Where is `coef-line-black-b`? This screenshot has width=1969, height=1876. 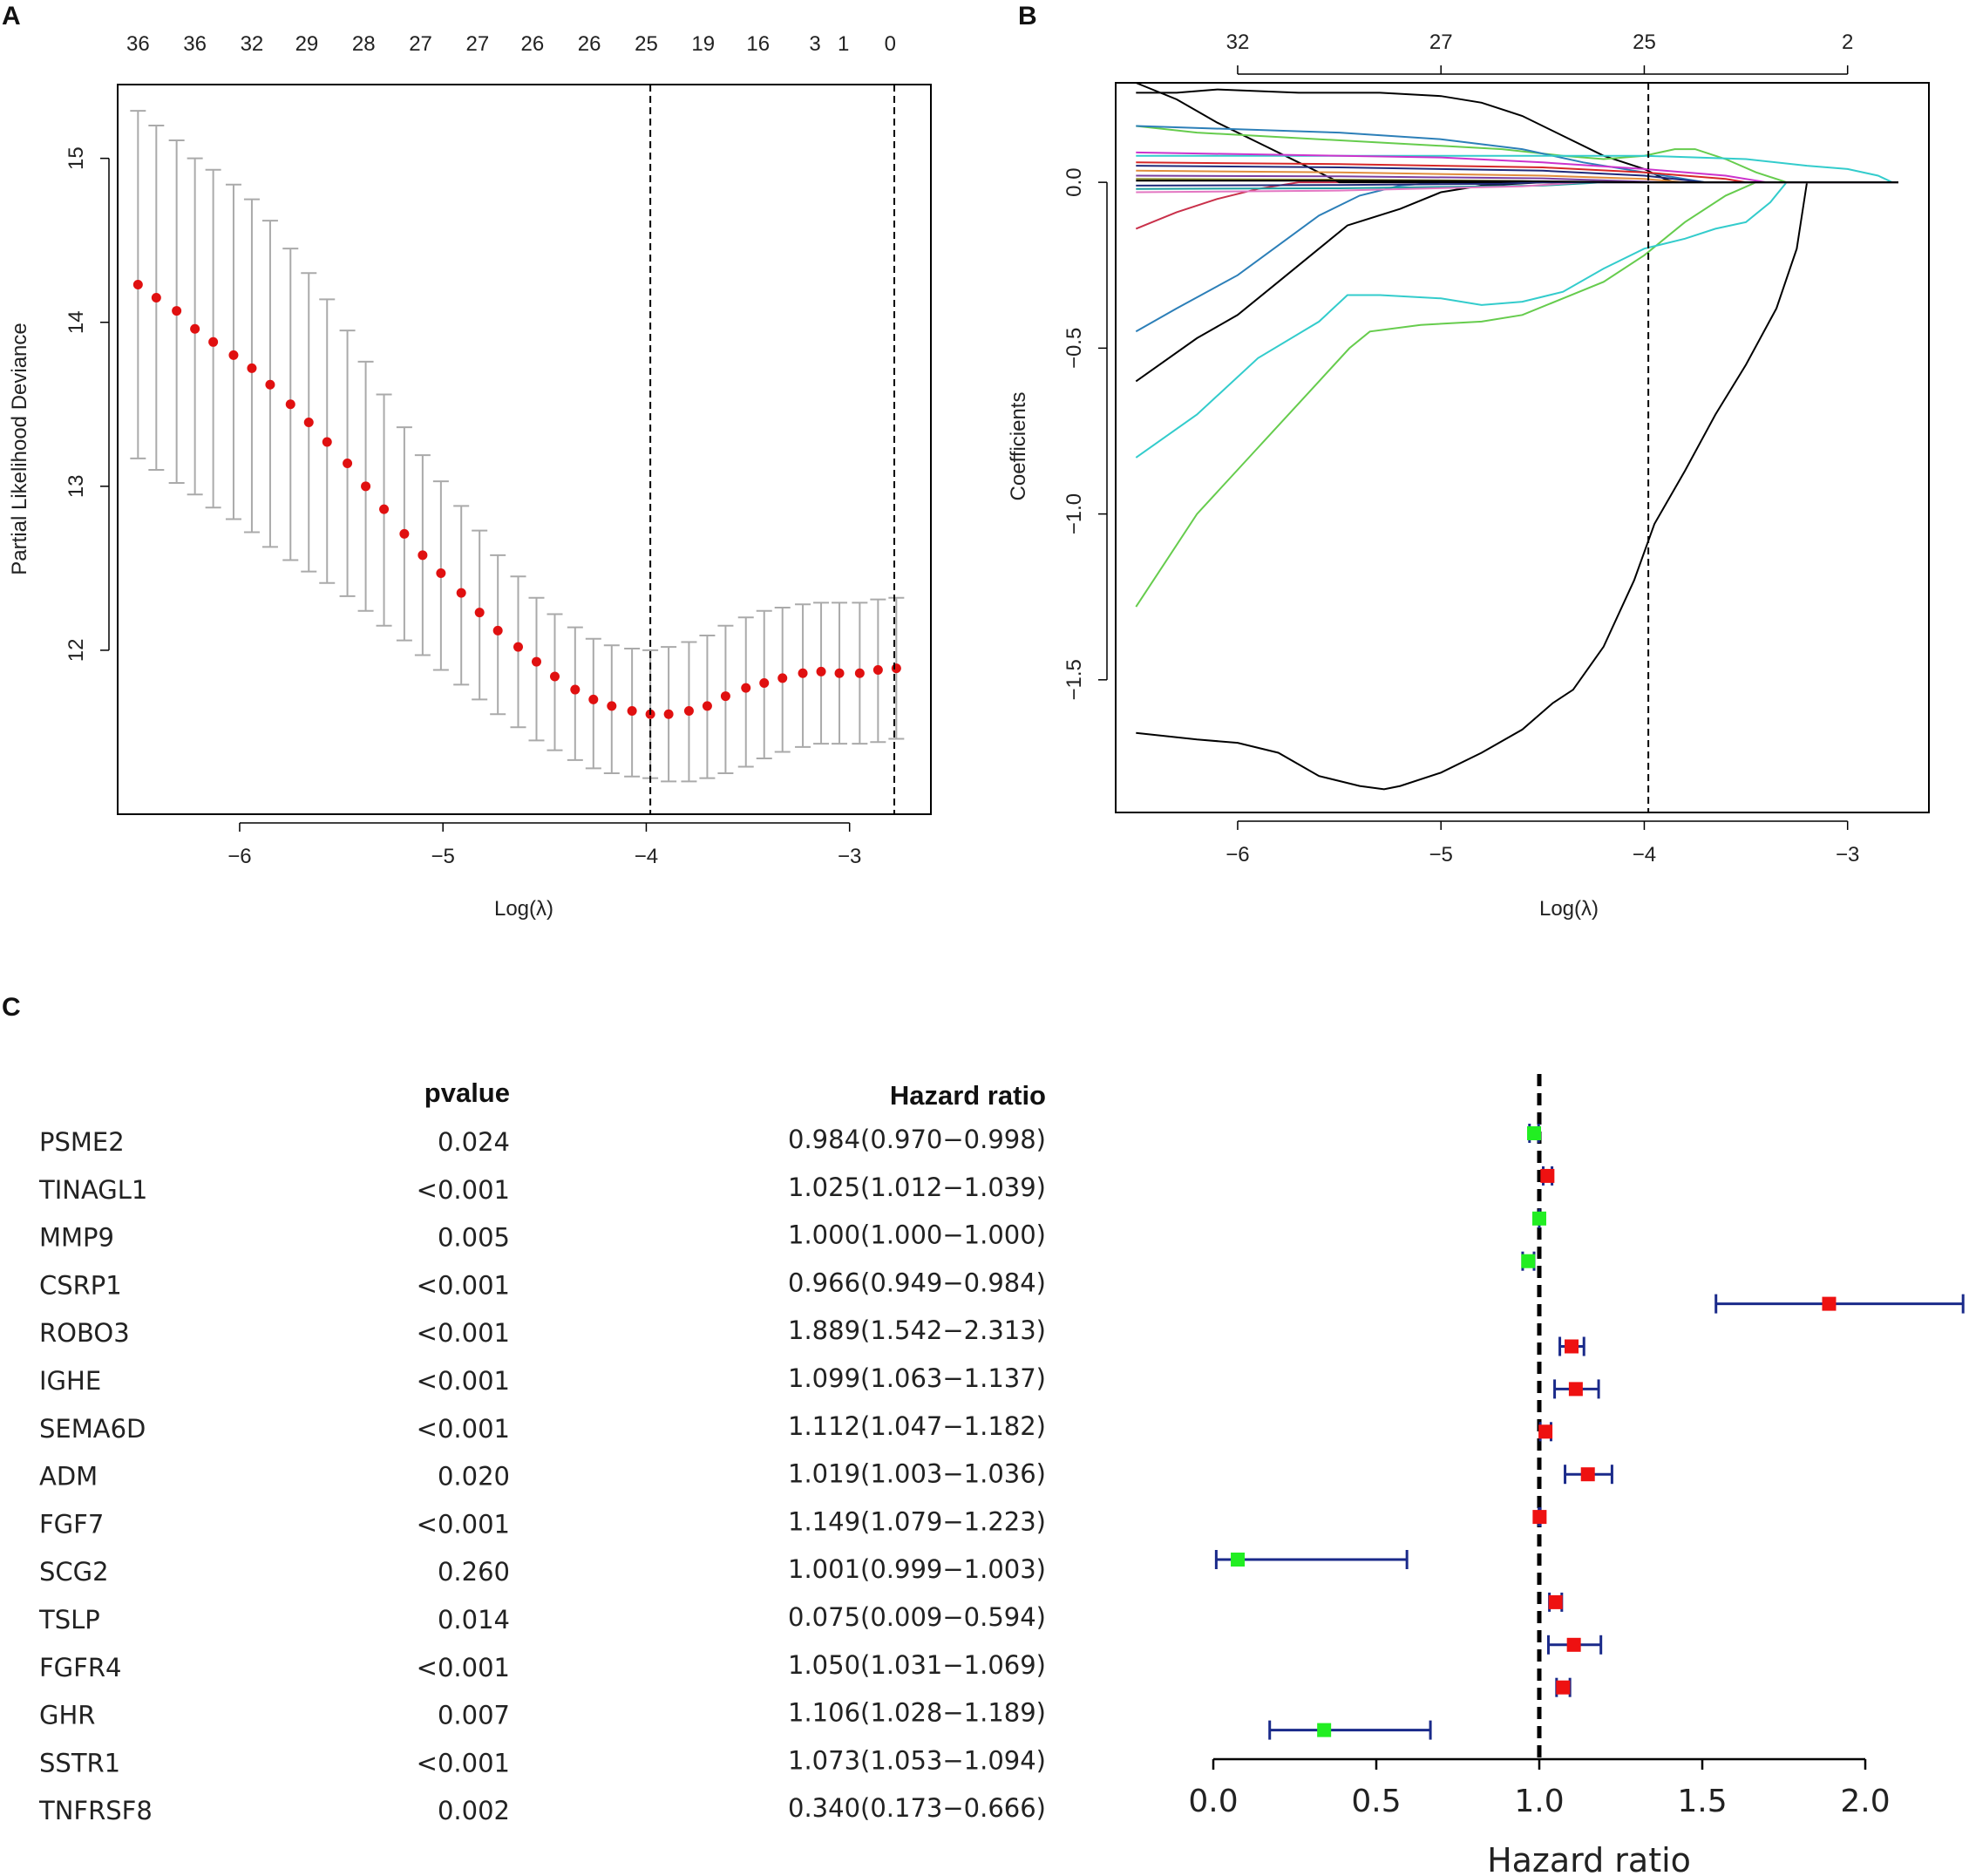 coef-line-black-b is located at coordinates (1516, 282).